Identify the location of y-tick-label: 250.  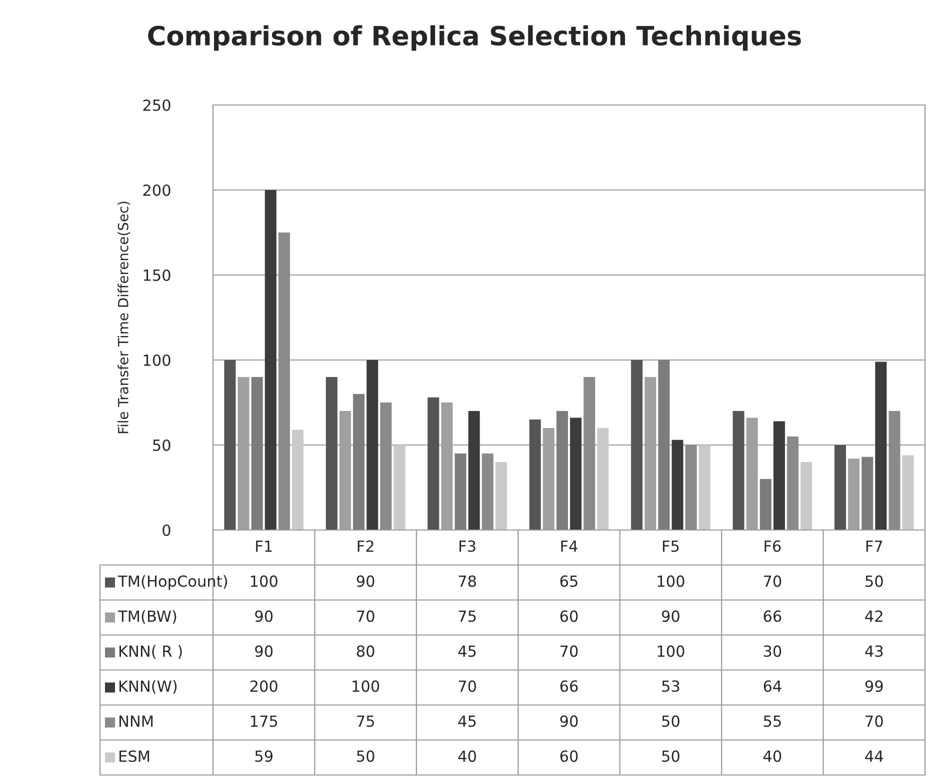
(156, 105).